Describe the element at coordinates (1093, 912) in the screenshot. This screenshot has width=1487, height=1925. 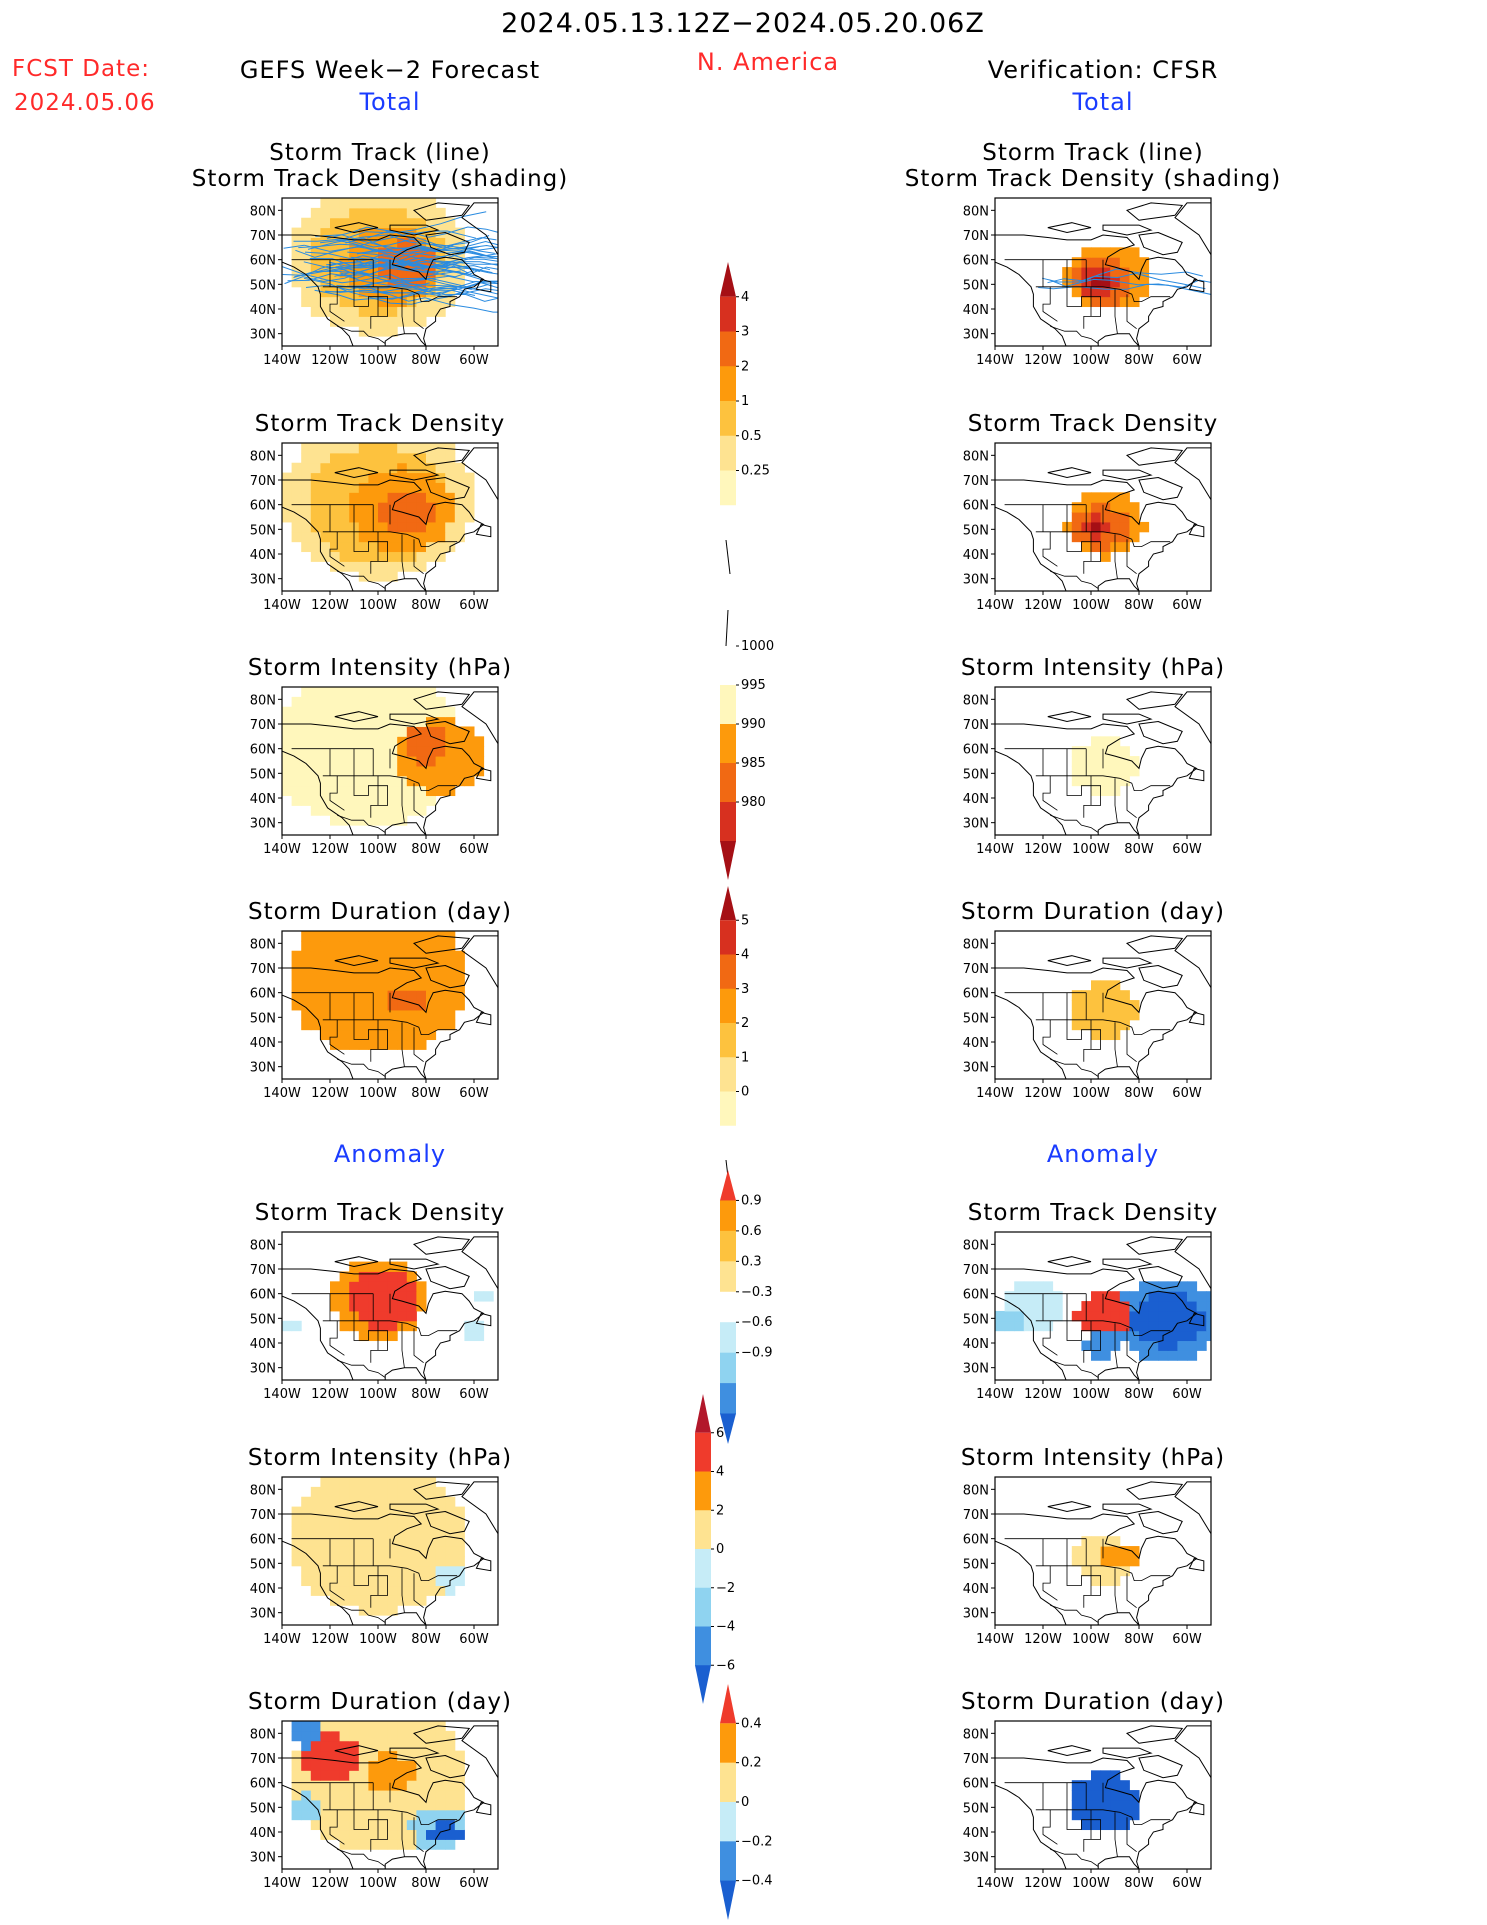
I see `panel-title: Storm Duration (day)` at that location.